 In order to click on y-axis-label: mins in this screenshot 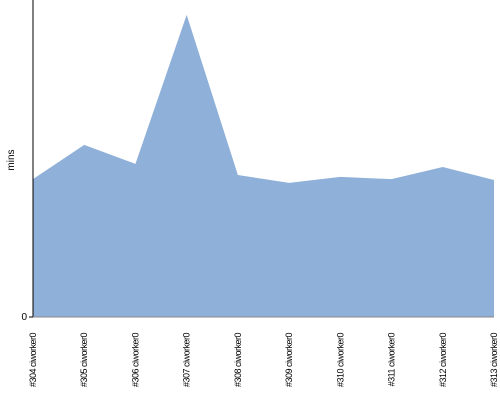, I will do `click(11, 159)`.